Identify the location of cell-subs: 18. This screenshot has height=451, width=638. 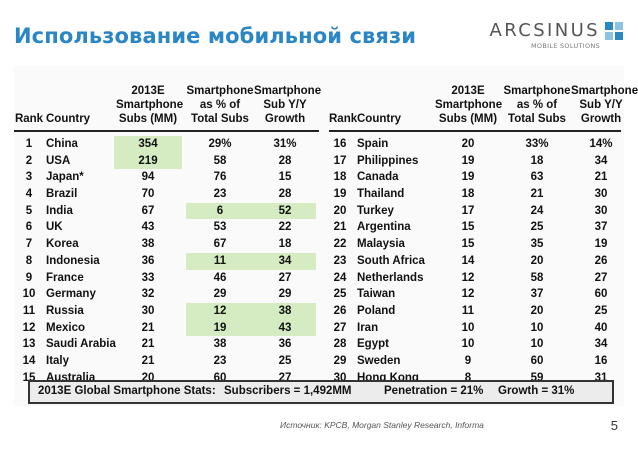
(468, 194).